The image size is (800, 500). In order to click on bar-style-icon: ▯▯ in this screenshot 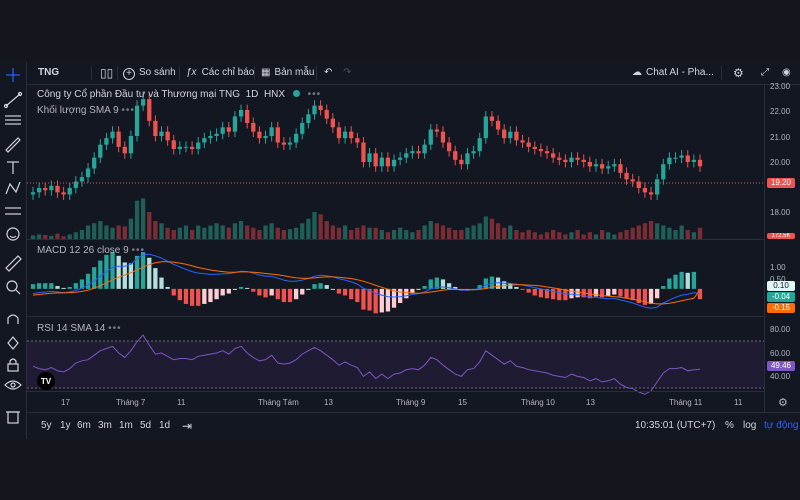, I will do `click(107, 73)`.